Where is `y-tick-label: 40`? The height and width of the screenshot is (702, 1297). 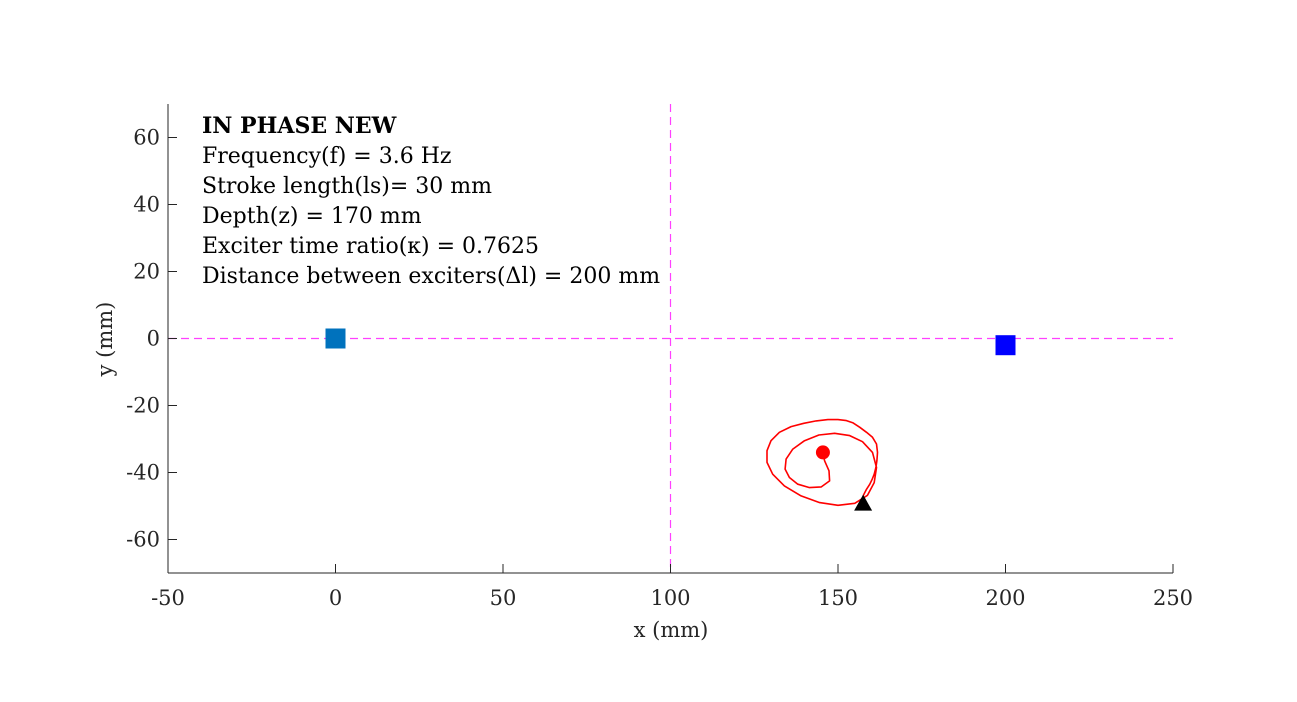 y-tick-label: 40 is located at coordinates (146, 205).